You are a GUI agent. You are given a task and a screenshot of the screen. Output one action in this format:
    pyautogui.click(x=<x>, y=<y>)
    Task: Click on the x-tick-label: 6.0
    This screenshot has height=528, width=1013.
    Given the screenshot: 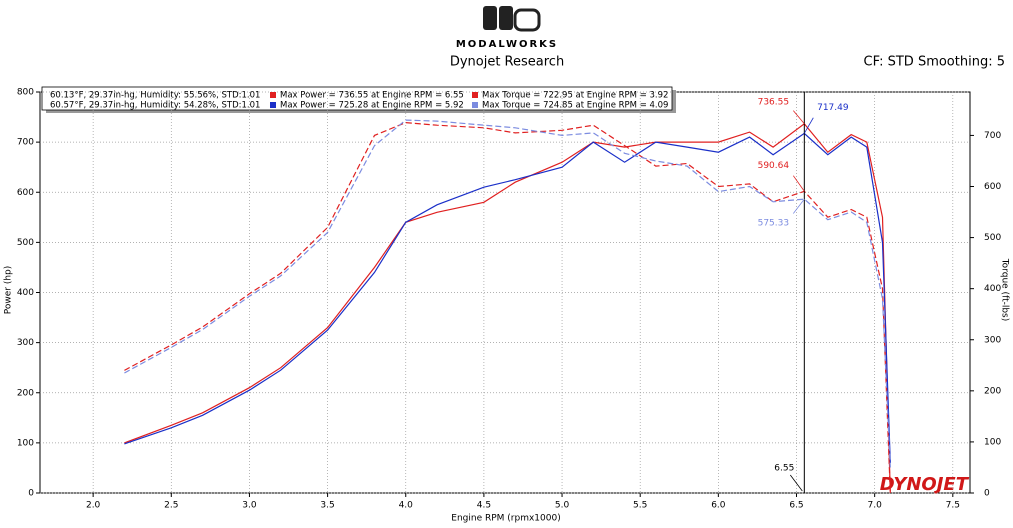 What is the action you would take?
    pyautogui.click(x=718, y=506)
    